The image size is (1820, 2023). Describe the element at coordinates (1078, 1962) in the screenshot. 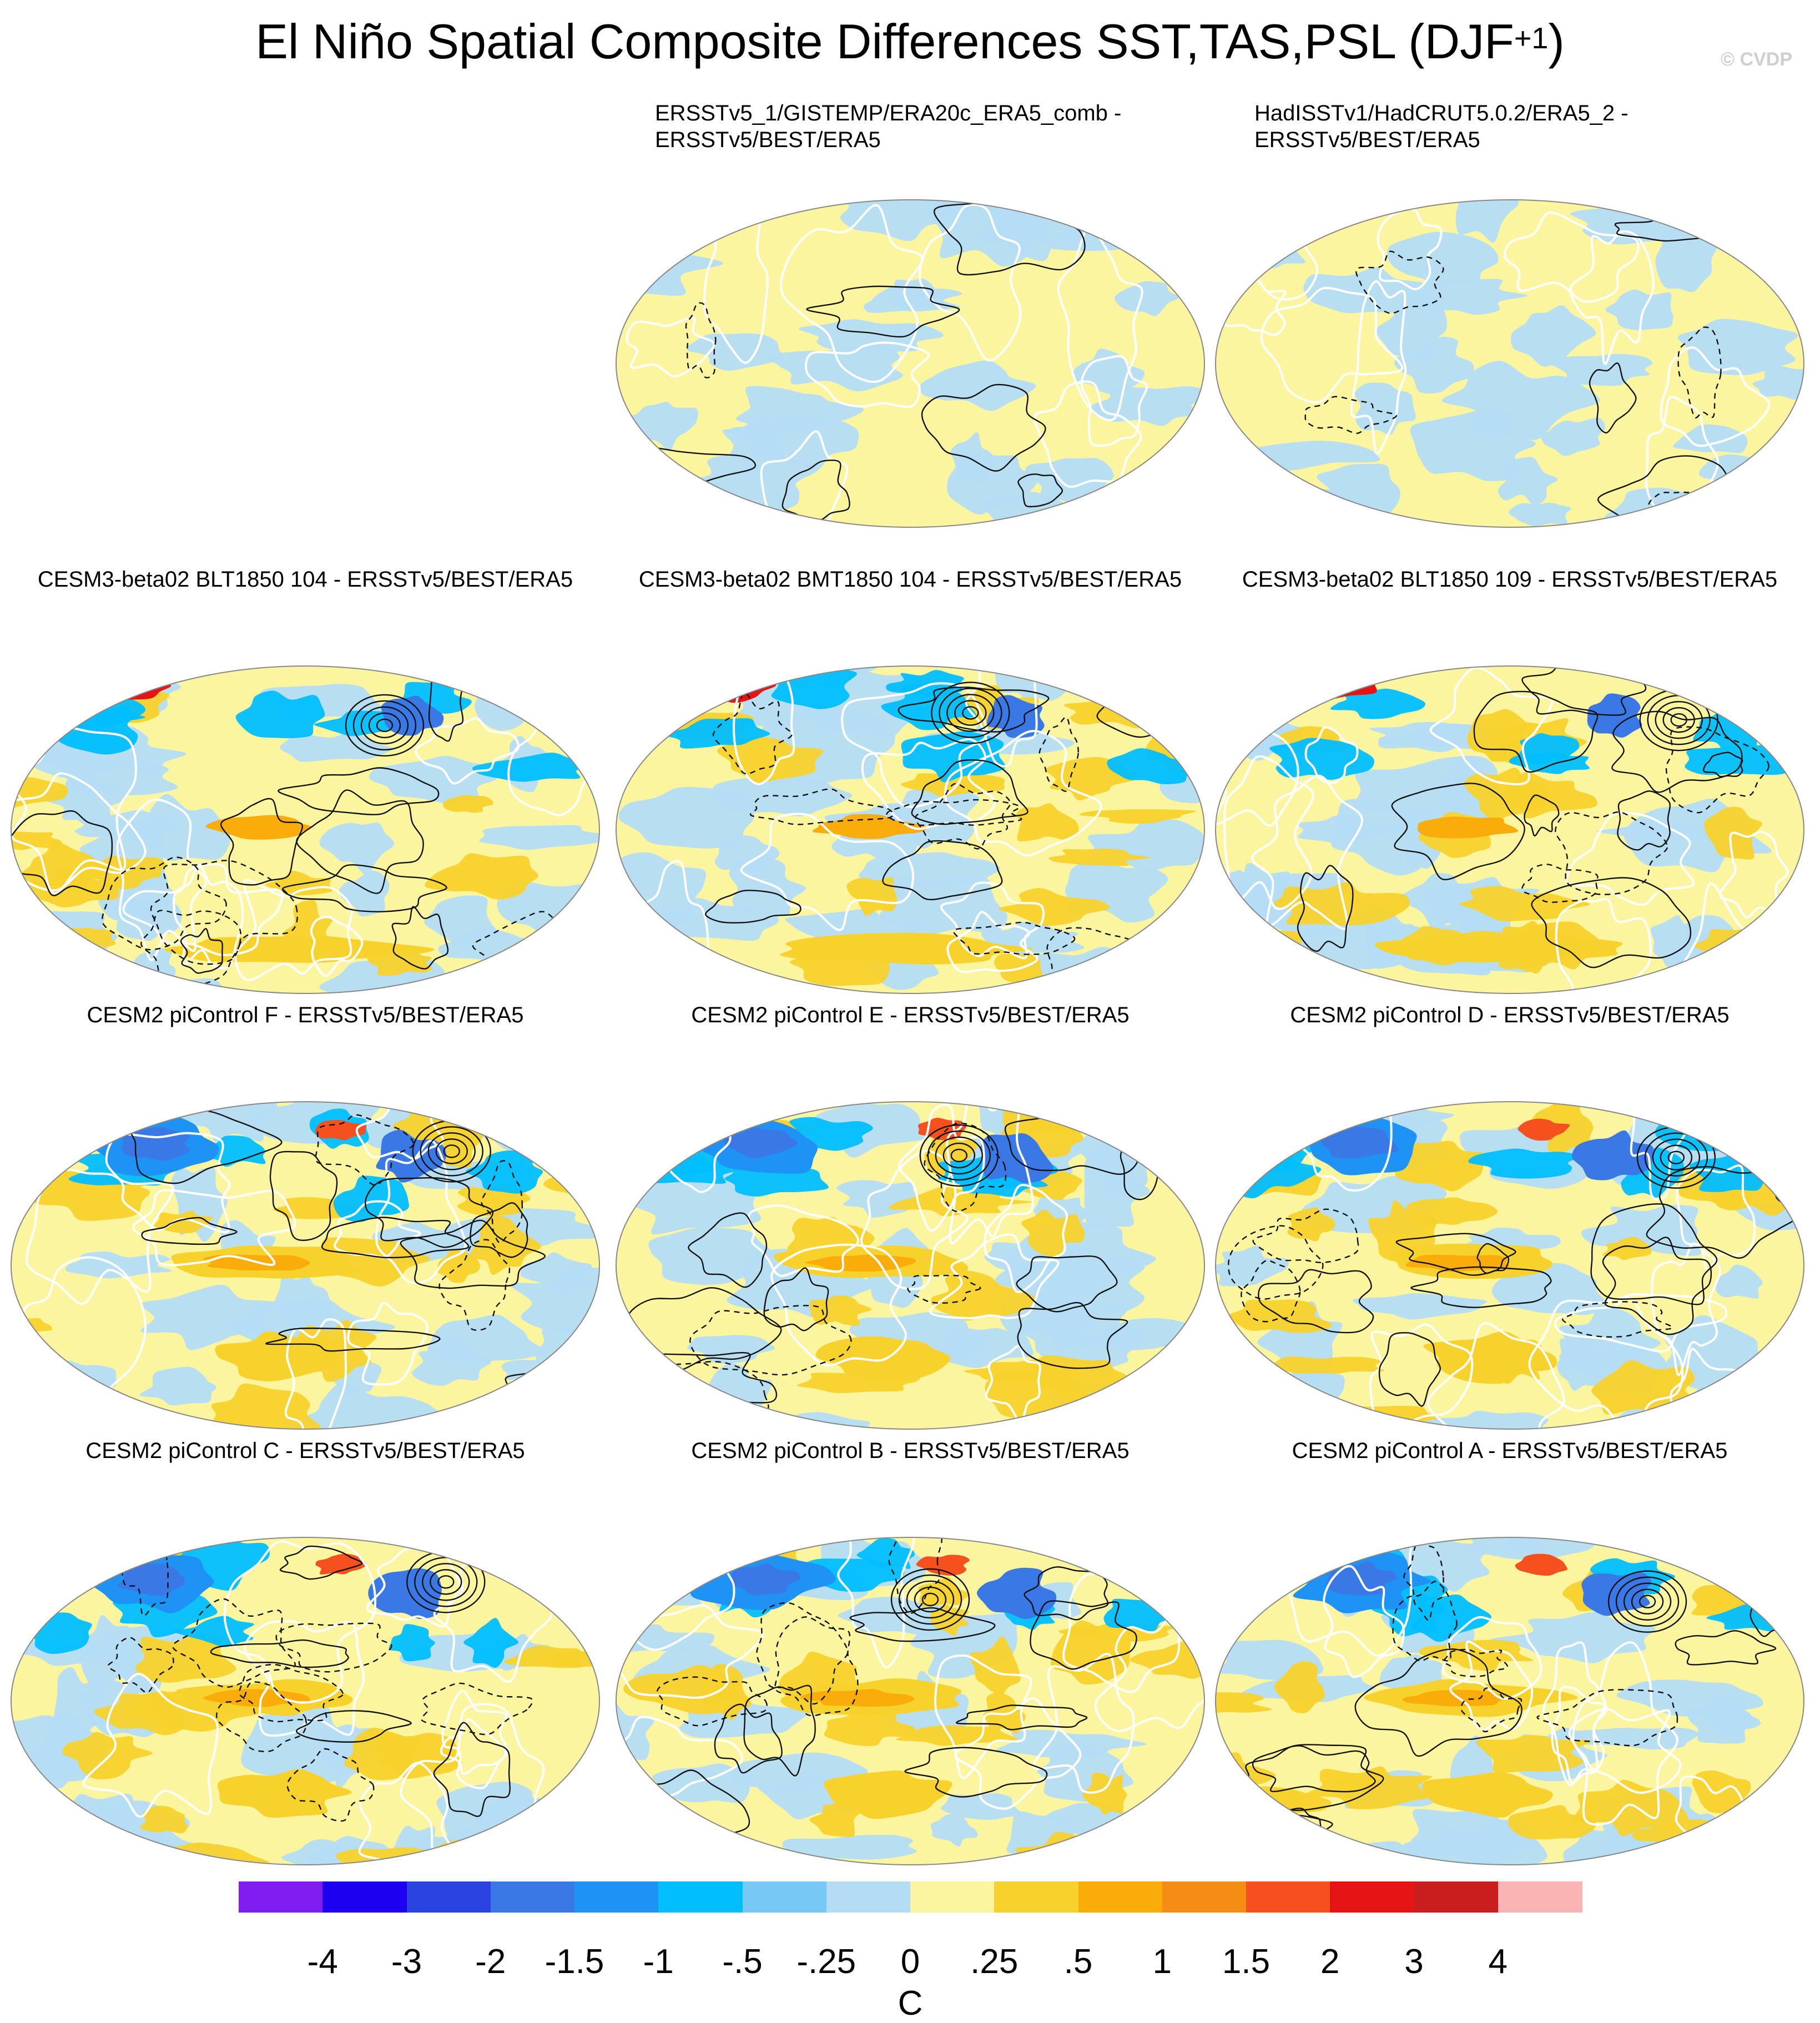

I see `colorbar-tick-label: .5` at that location.